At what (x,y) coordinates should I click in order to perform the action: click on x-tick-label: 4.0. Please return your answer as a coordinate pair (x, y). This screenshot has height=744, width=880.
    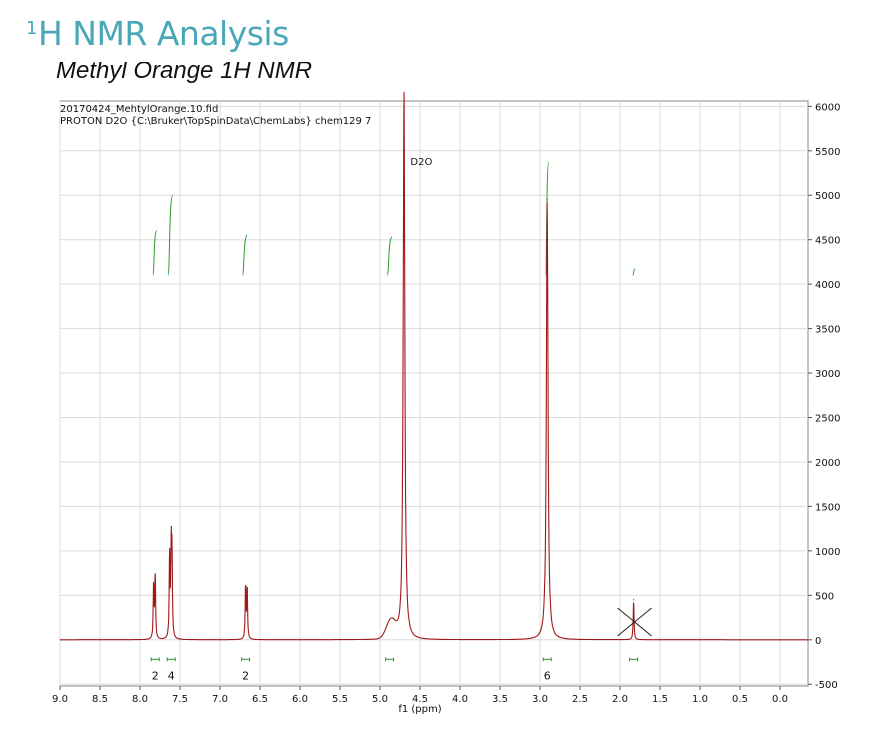
    Looking at the image, I should click on (460, 699).